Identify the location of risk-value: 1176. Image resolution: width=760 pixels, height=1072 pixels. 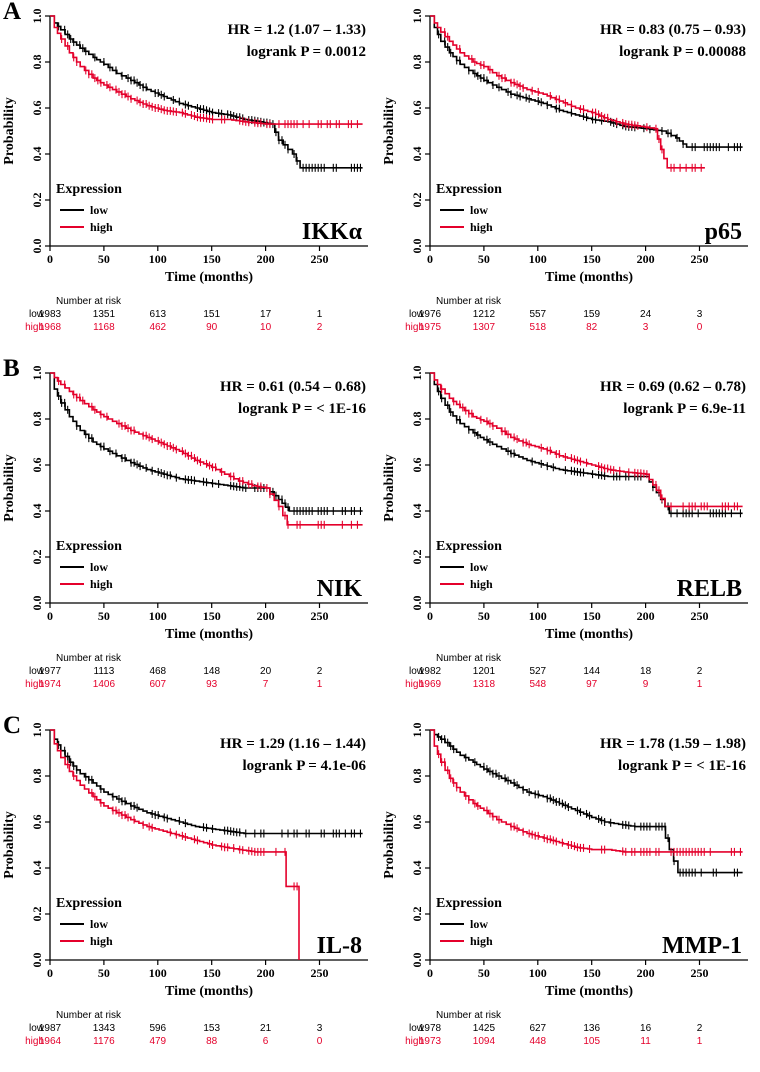
(104, 1041).